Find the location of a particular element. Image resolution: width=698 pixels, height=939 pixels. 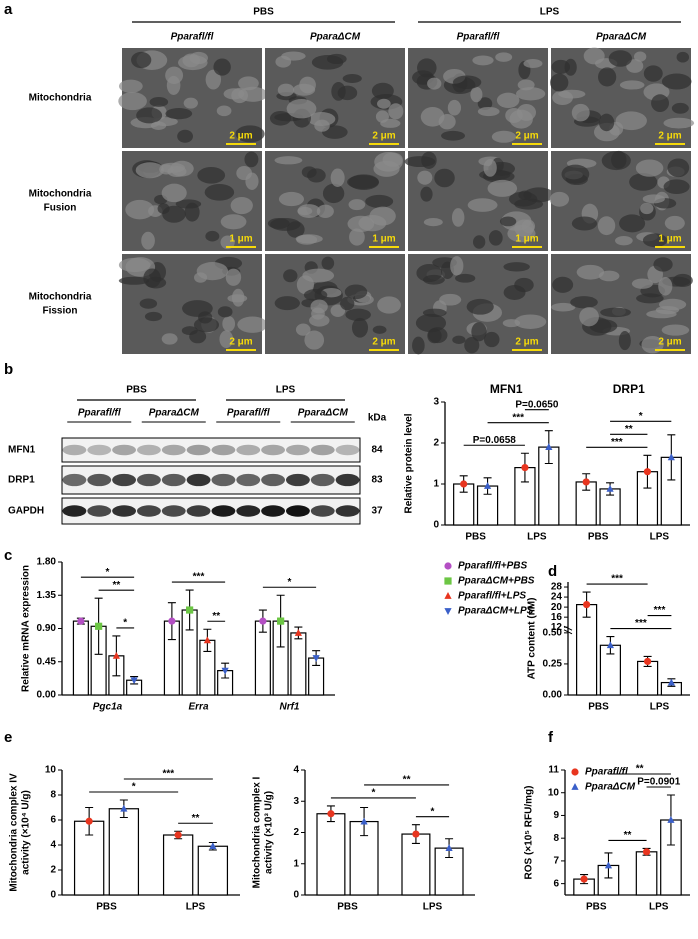

row-label: Fusion is located at coordinates (60, 208).